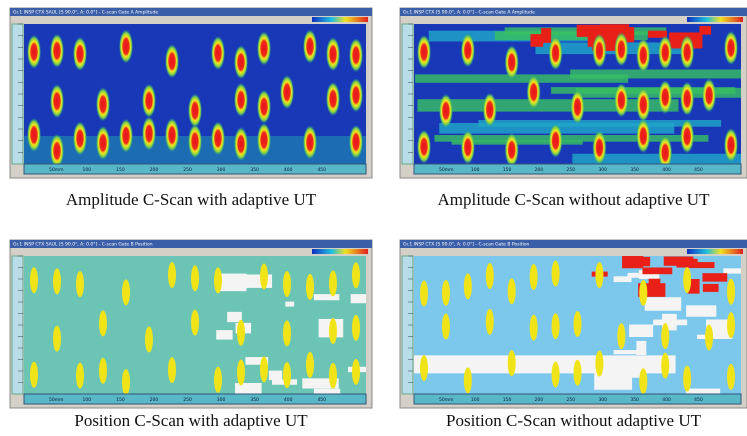 Image resolution: width=747 pixels, height=436 pixels. What do you see at coordinates (545, 364) in the screenshot?
I see `void-band` at bounding box center [545, 364].